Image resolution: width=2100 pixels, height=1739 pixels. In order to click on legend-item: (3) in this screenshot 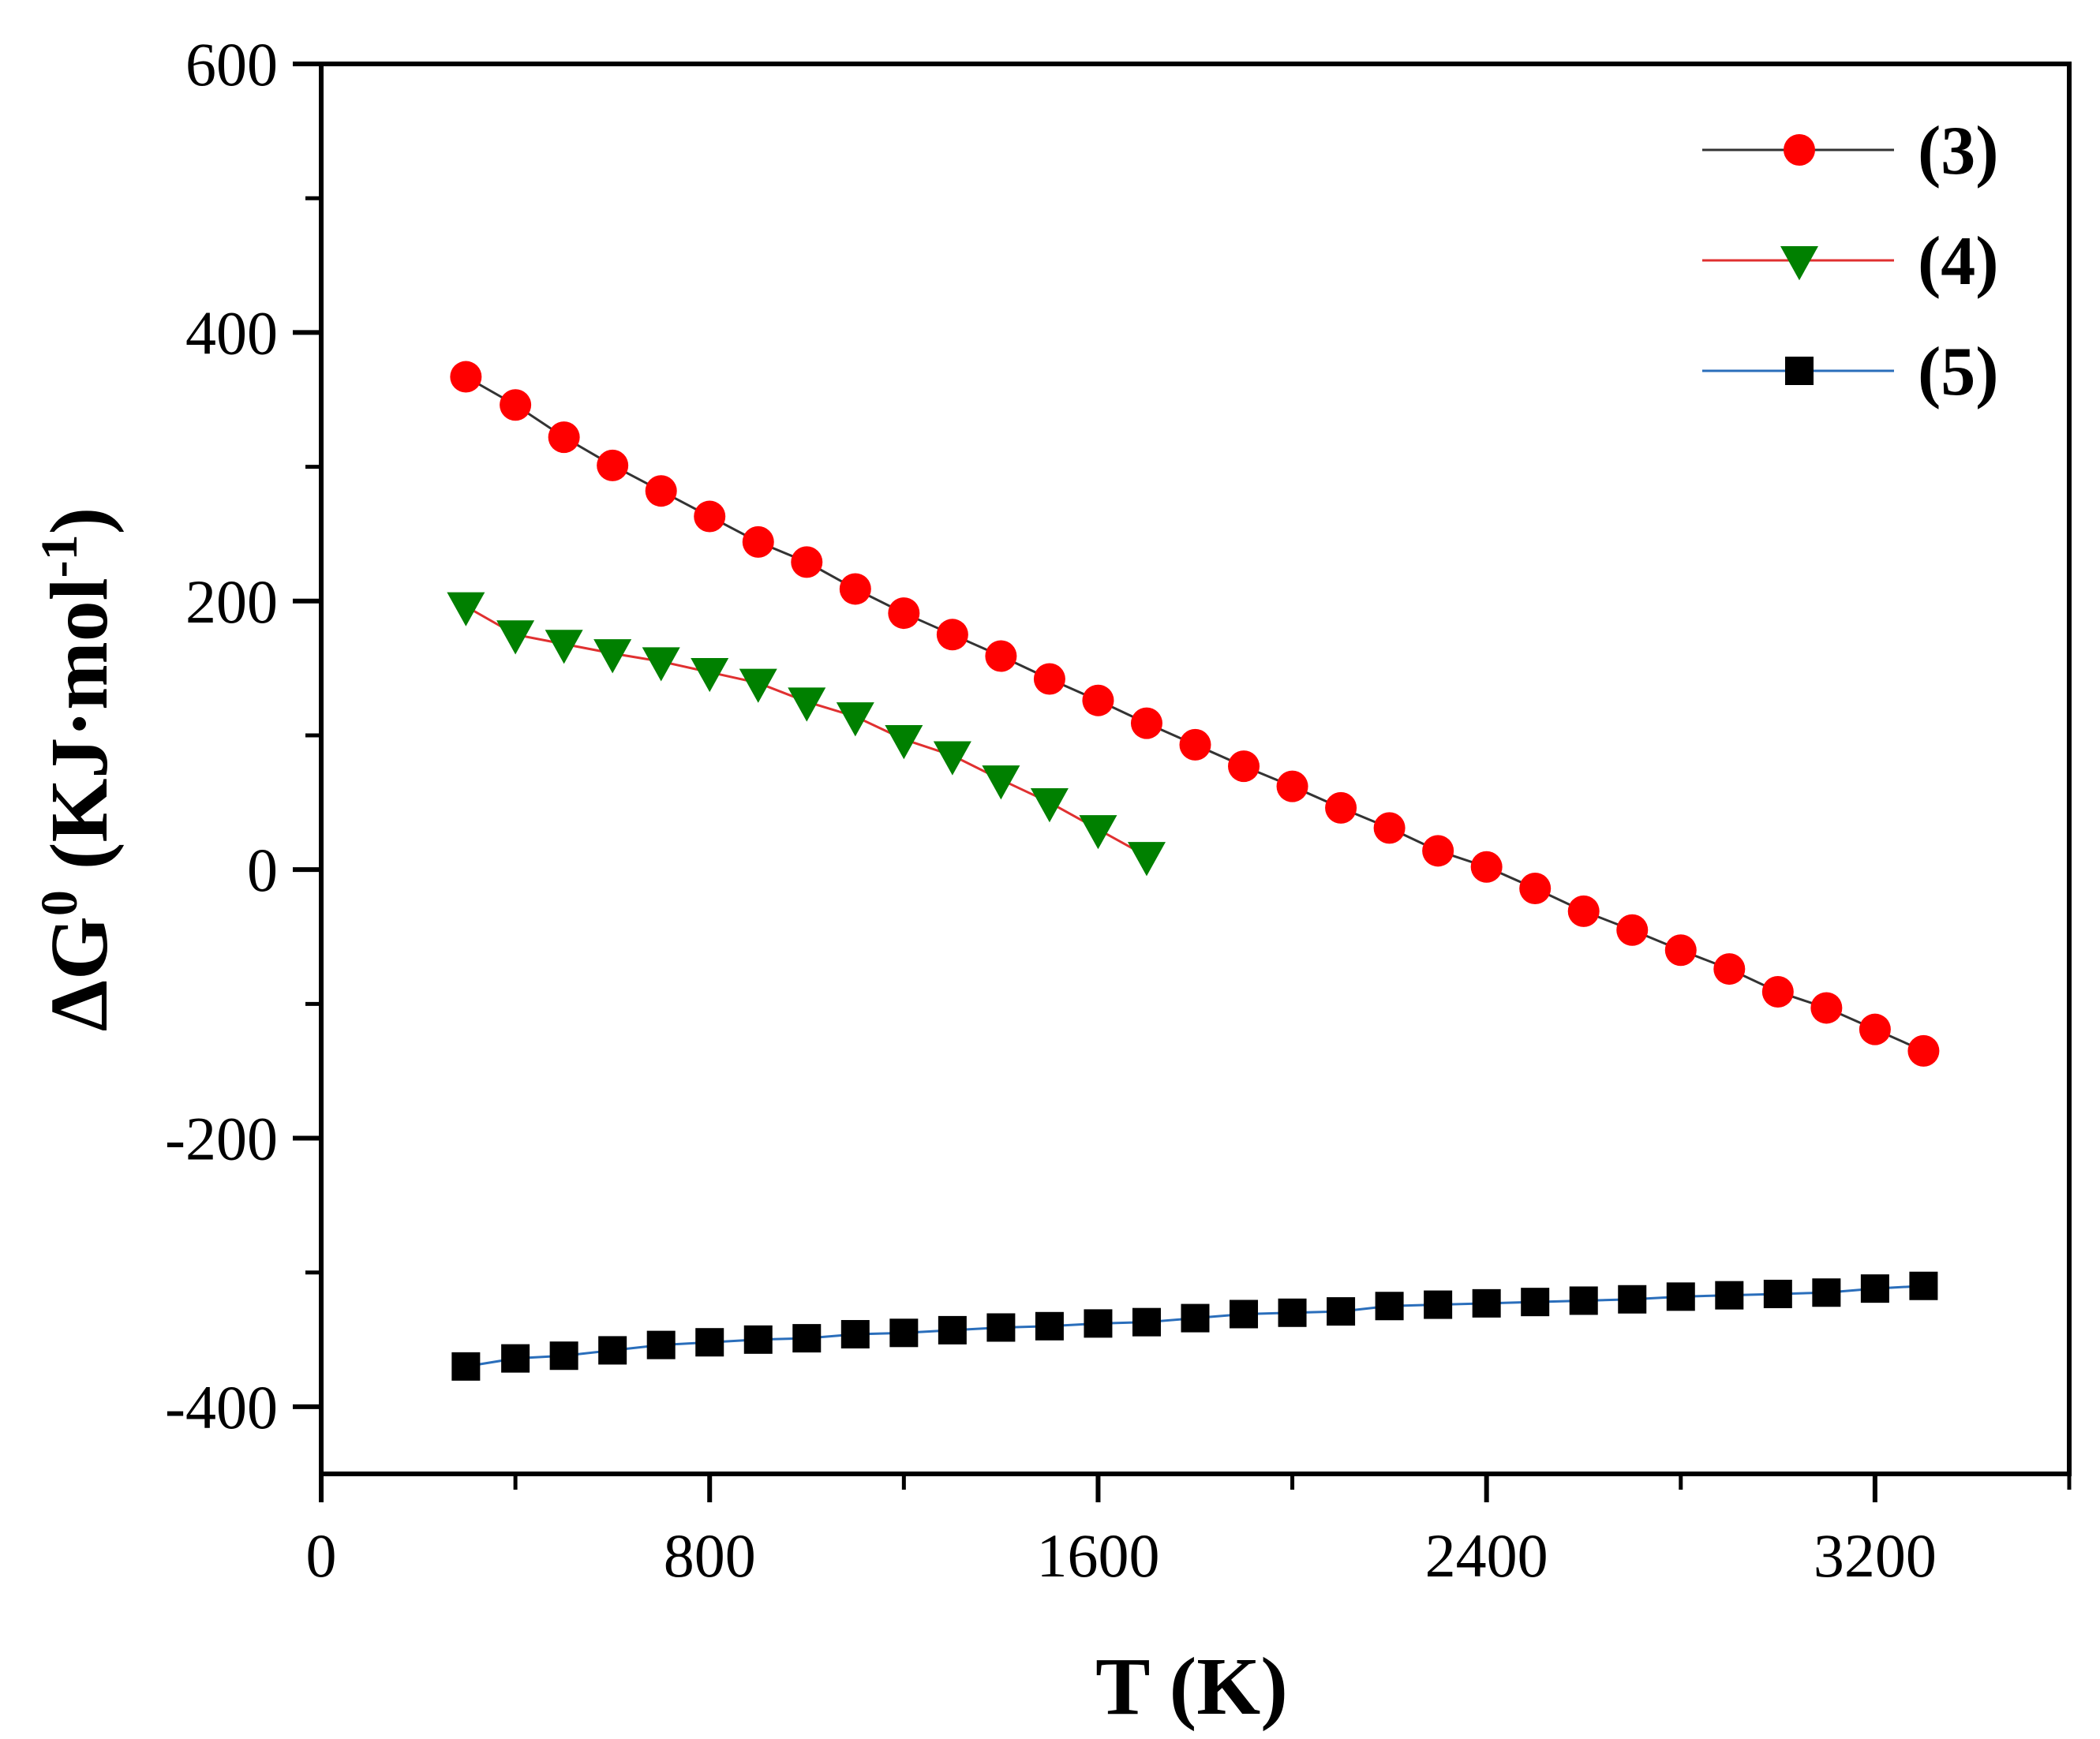, I will do `click(1851, 151)`.